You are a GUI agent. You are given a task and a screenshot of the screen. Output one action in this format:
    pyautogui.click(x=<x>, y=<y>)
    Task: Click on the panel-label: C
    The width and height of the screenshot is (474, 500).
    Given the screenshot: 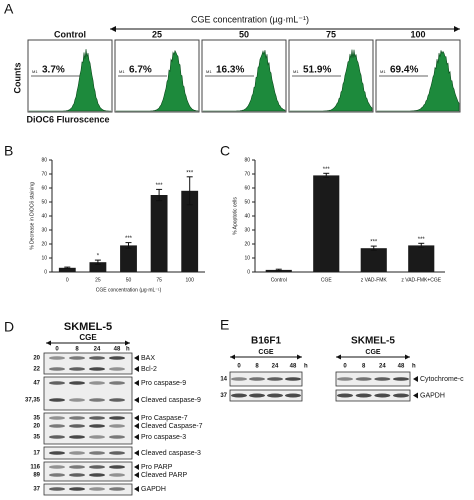 What is the action you would take?
    pyautogui.click(x=225, y=151)
    